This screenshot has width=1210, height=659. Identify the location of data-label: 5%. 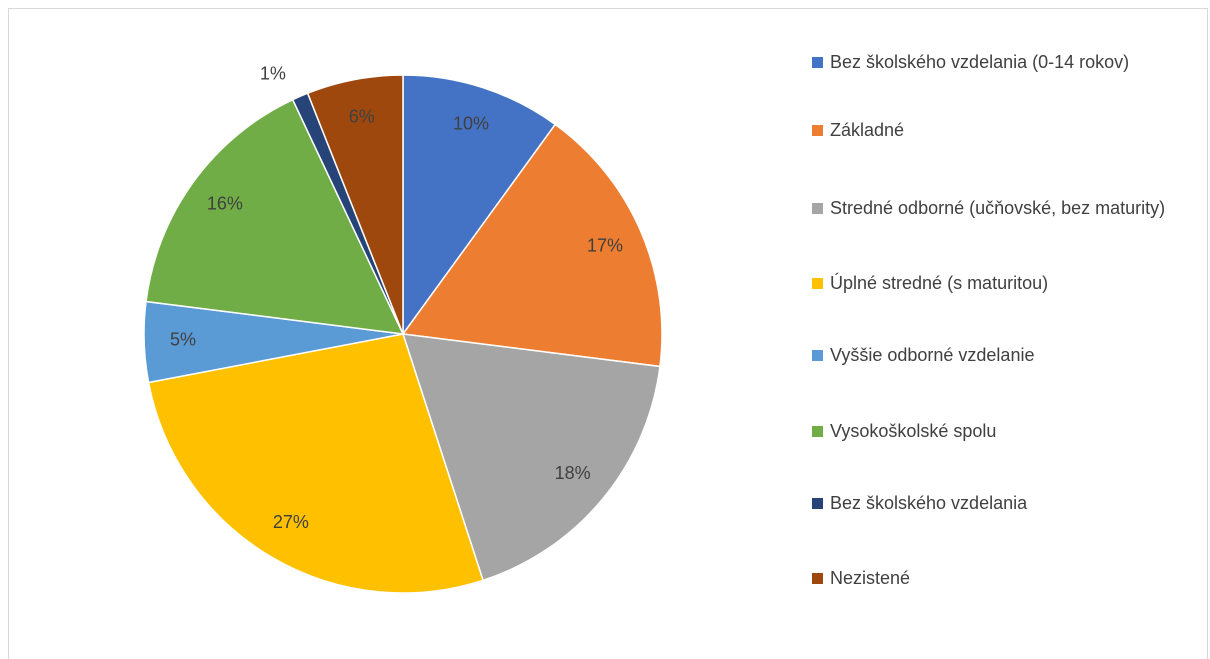
(183, 340).